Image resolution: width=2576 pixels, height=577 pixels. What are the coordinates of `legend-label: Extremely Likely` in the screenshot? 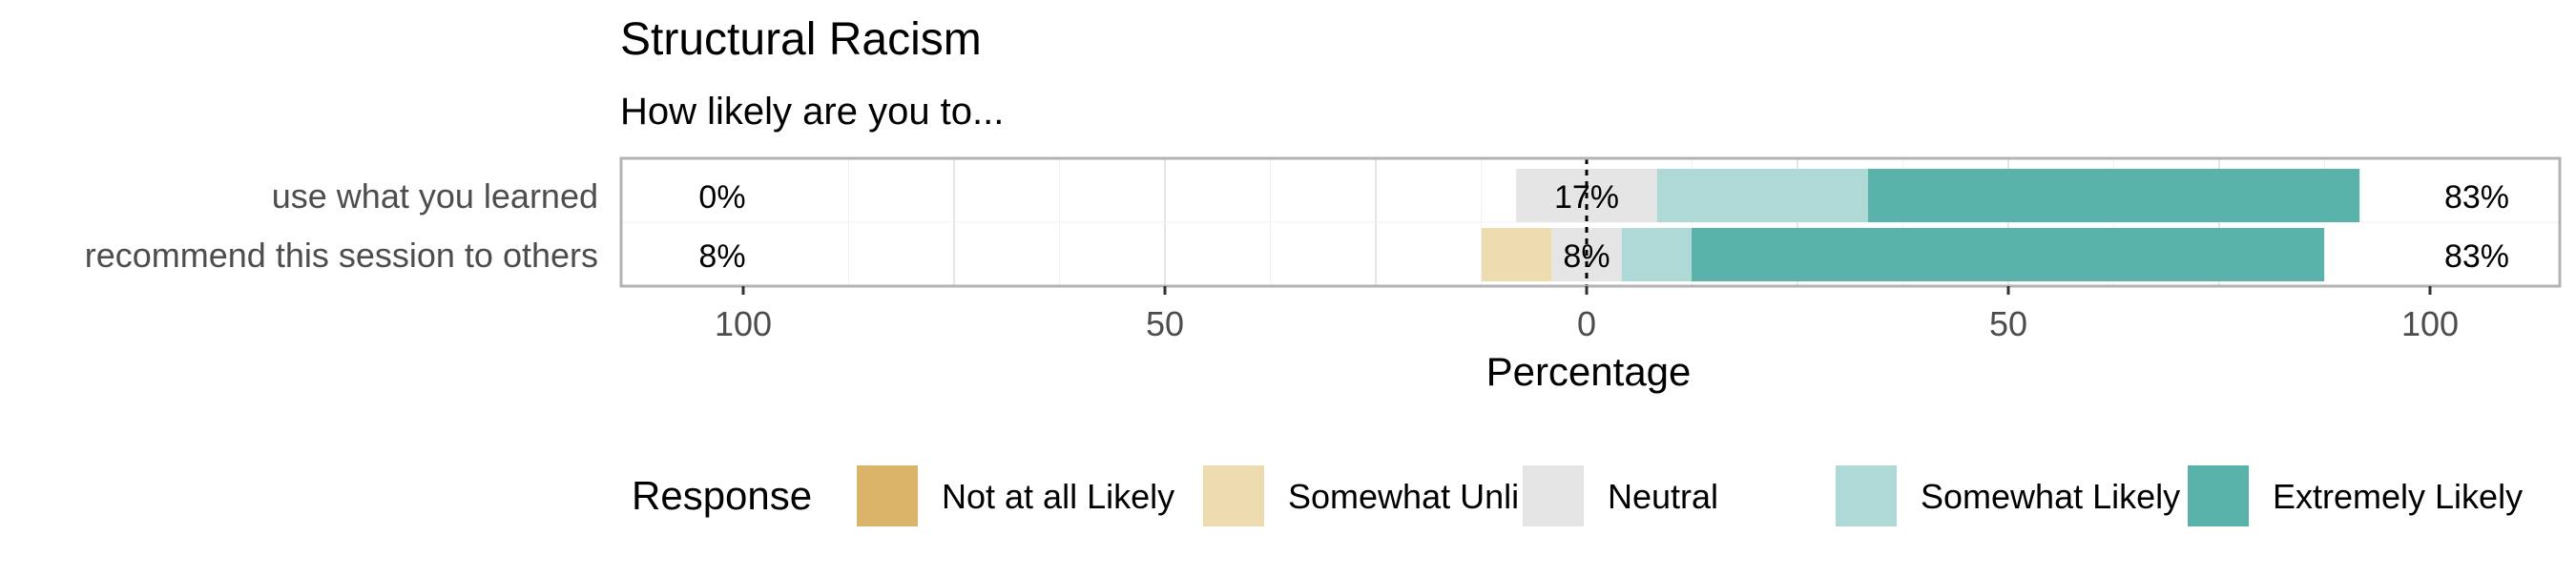 It's located at (2398, 497).